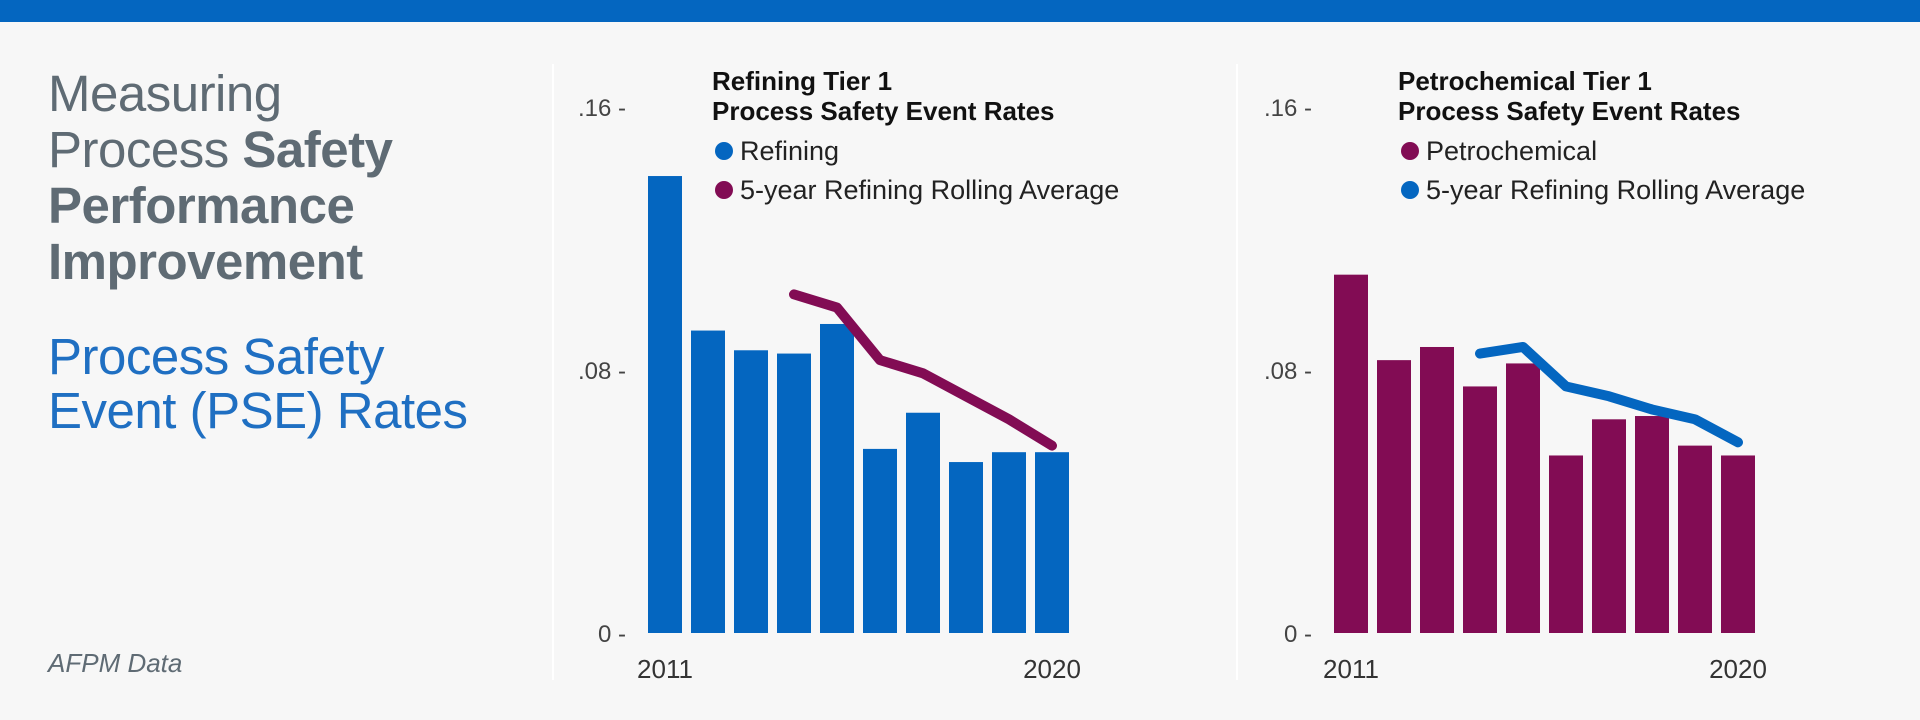  What do you see at coordinates (115, 663) in the screenshot?
I see `source-note: AFPM Data` at bounding box center [115, 663].